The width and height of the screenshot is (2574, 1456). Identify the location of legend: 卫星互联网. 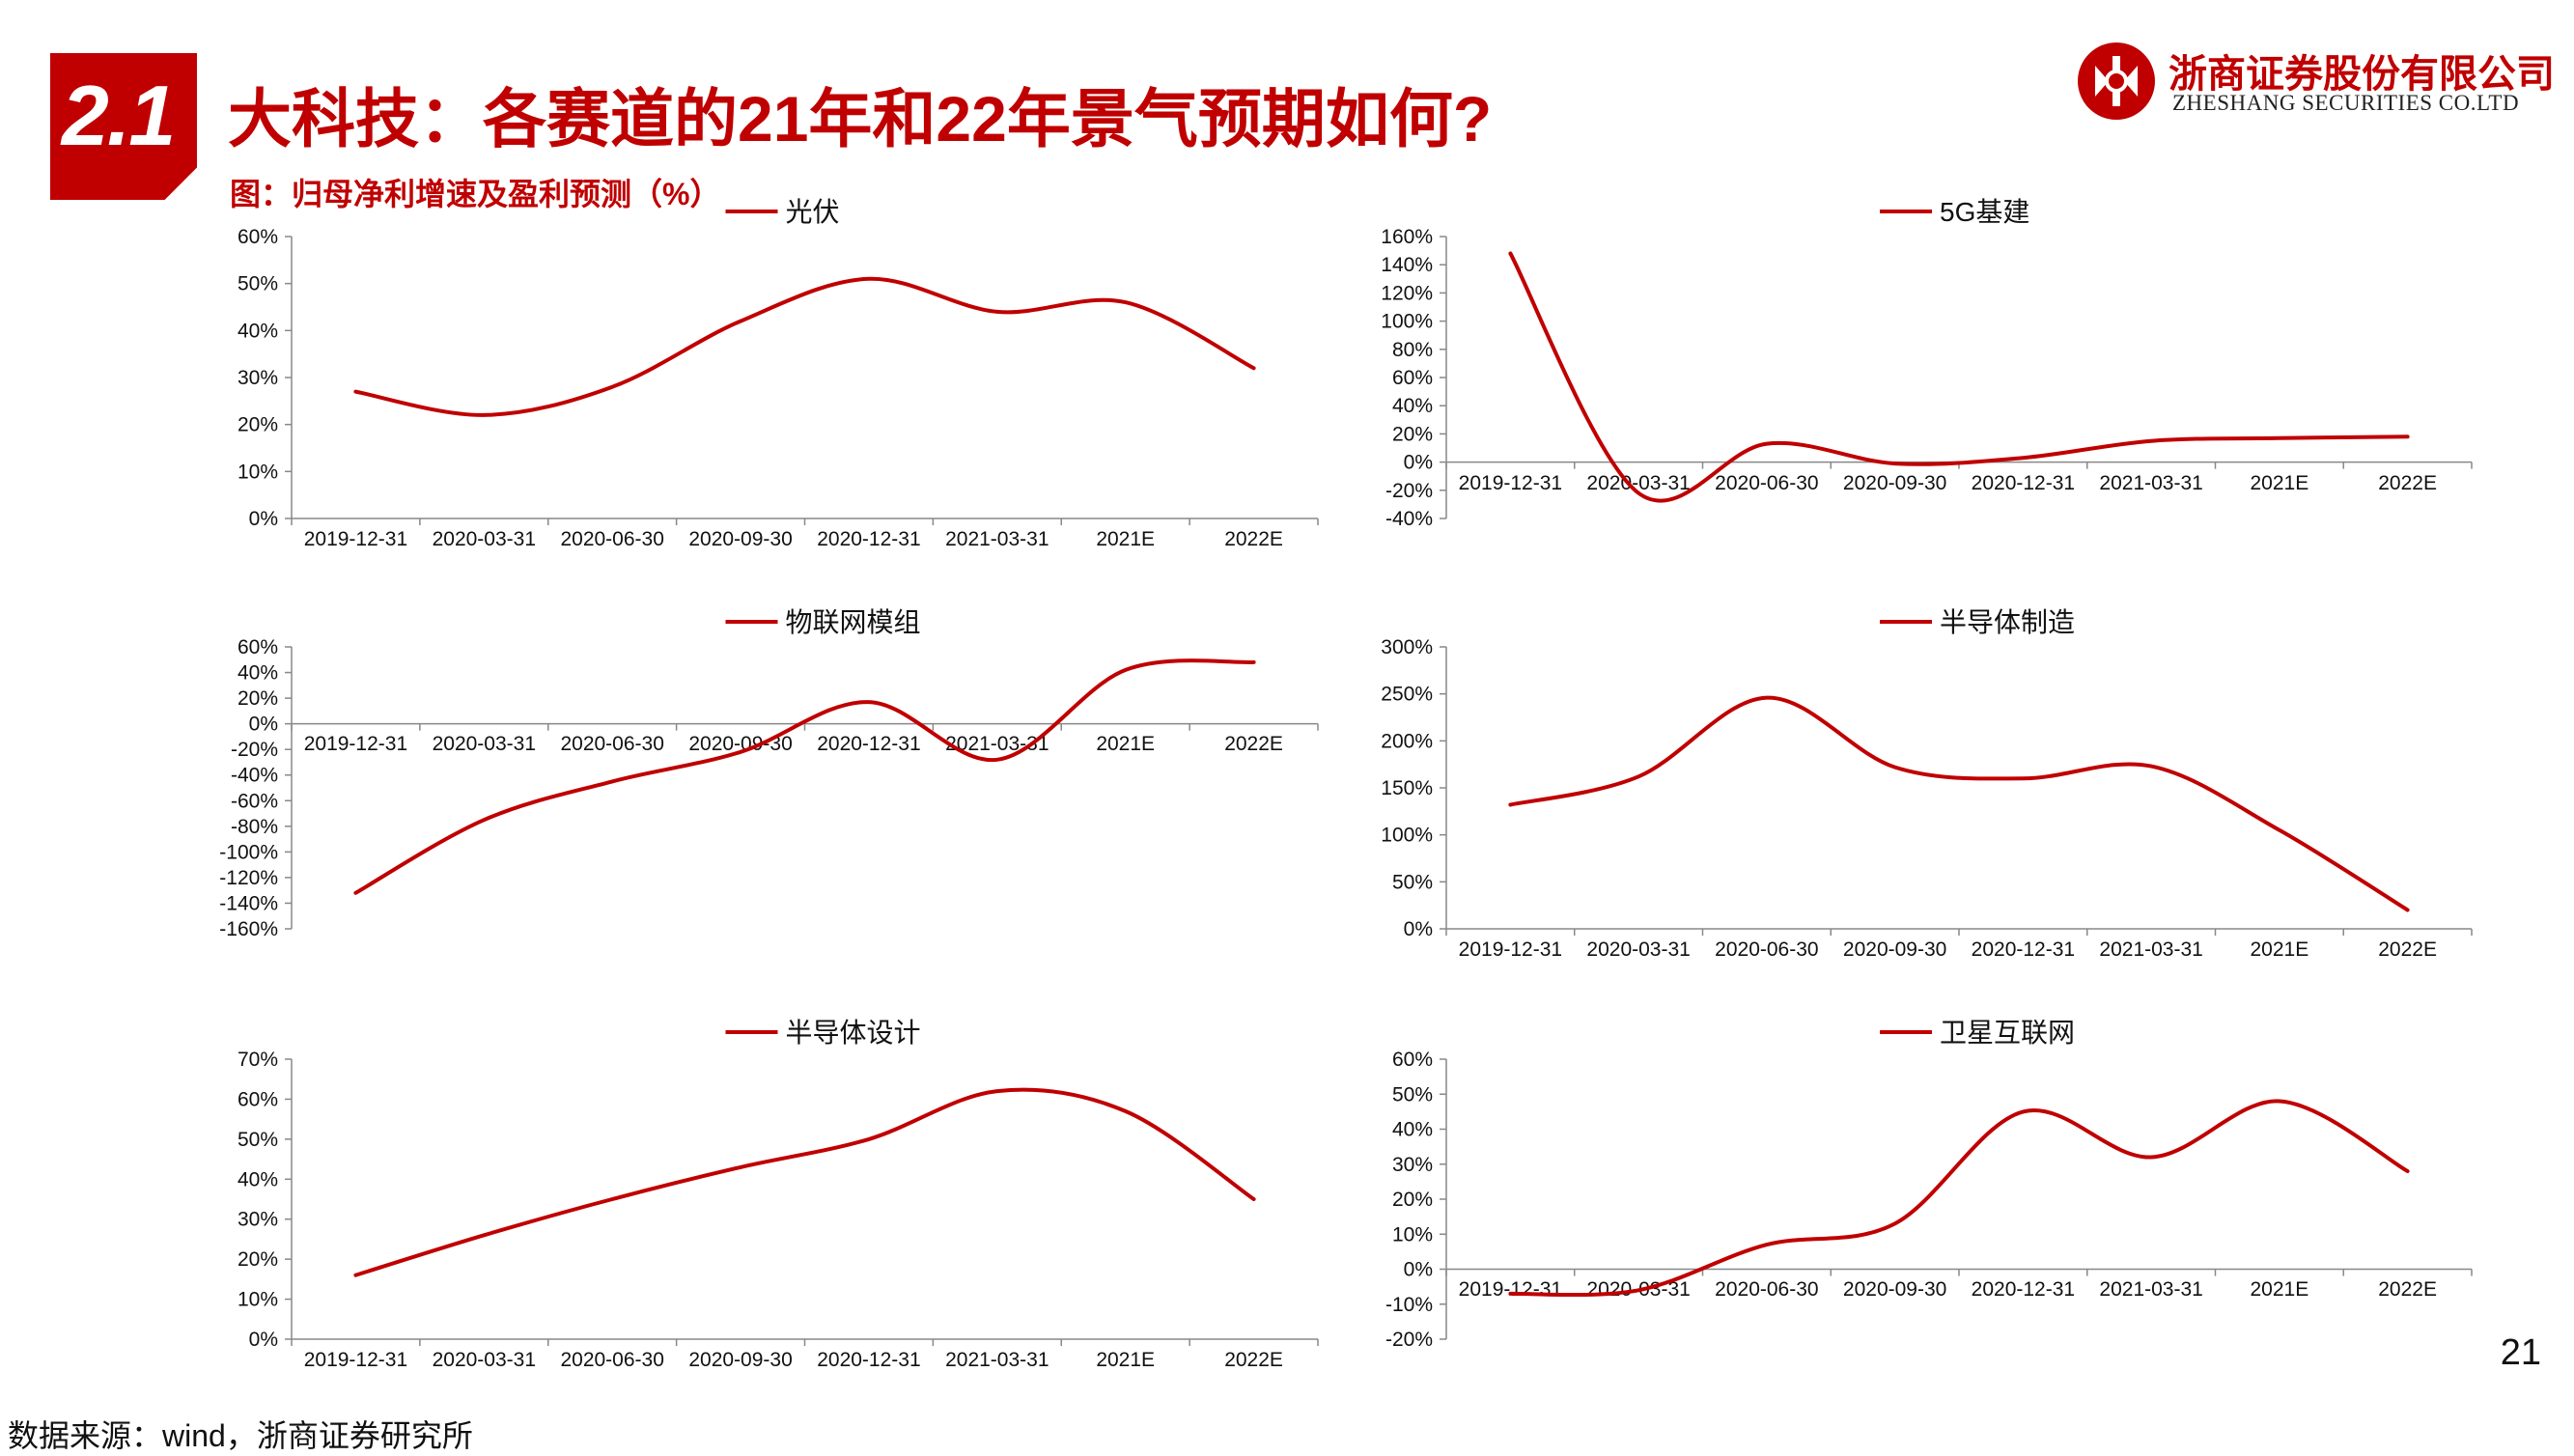
(1978, 1033).